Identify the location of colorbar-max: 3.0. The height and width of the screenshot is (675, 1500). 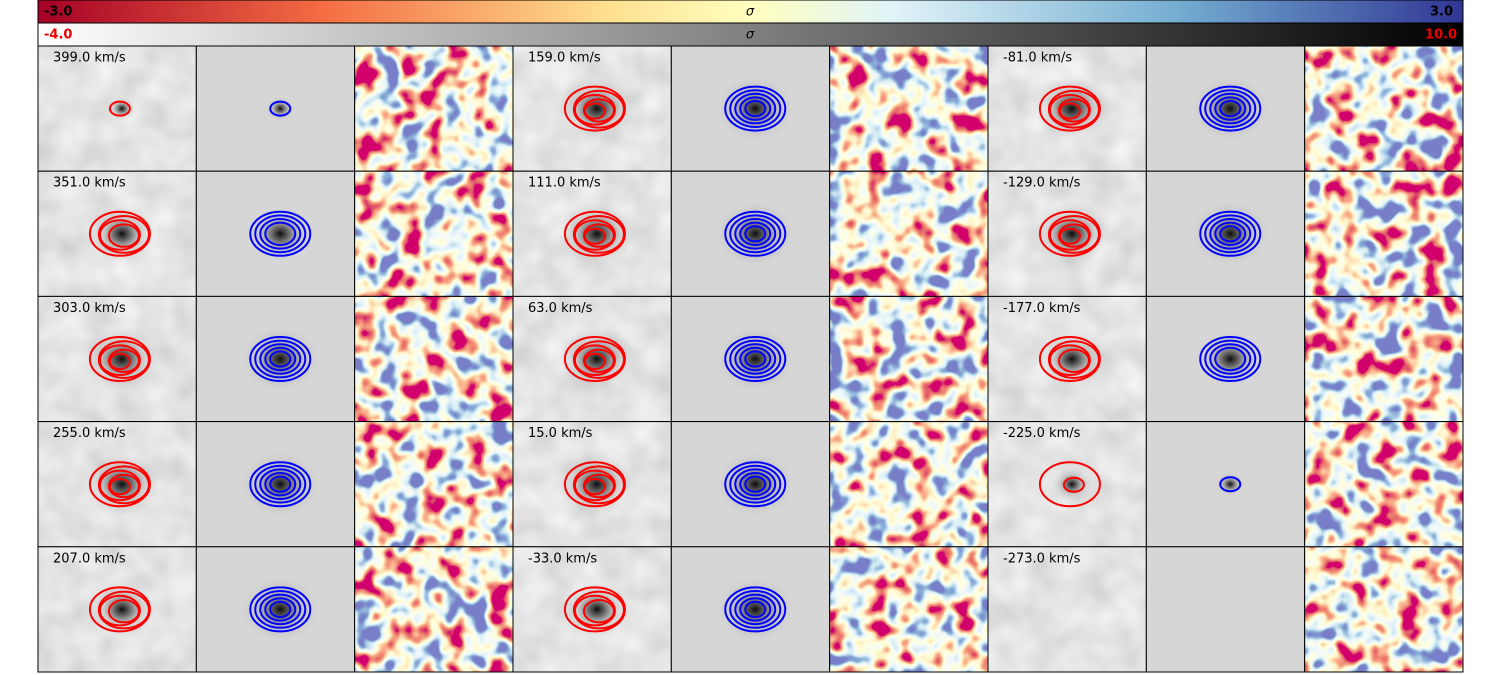
(1441, 12).